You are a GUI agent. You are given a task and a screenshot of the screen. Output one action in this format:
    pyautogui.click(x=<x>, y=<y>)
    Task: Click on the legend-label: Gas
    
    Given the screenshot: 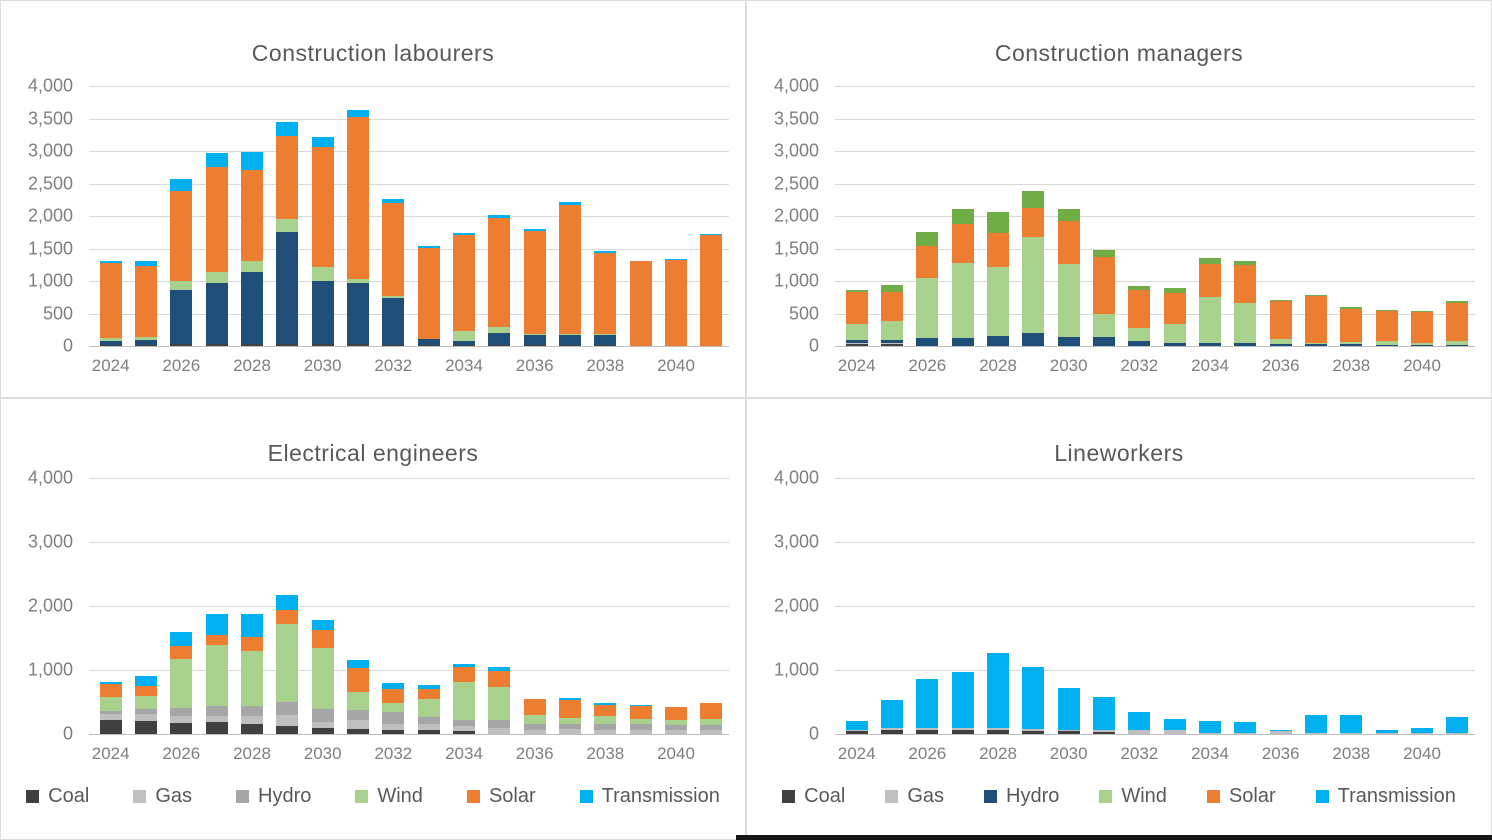 What is the action you would take?
    pyautogui.click(x=173, y=796)
    